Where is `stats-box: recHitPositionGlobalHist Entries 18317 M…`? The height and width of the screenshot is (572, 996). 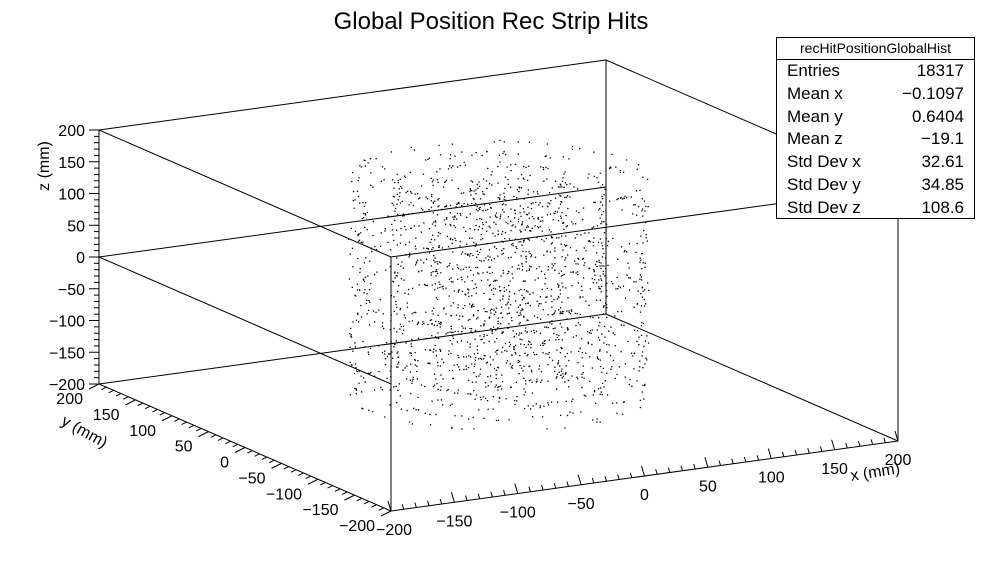
stats-box: recHitPositionGlobalHist Entries 18317 M… is located at coordinates (875, 128).